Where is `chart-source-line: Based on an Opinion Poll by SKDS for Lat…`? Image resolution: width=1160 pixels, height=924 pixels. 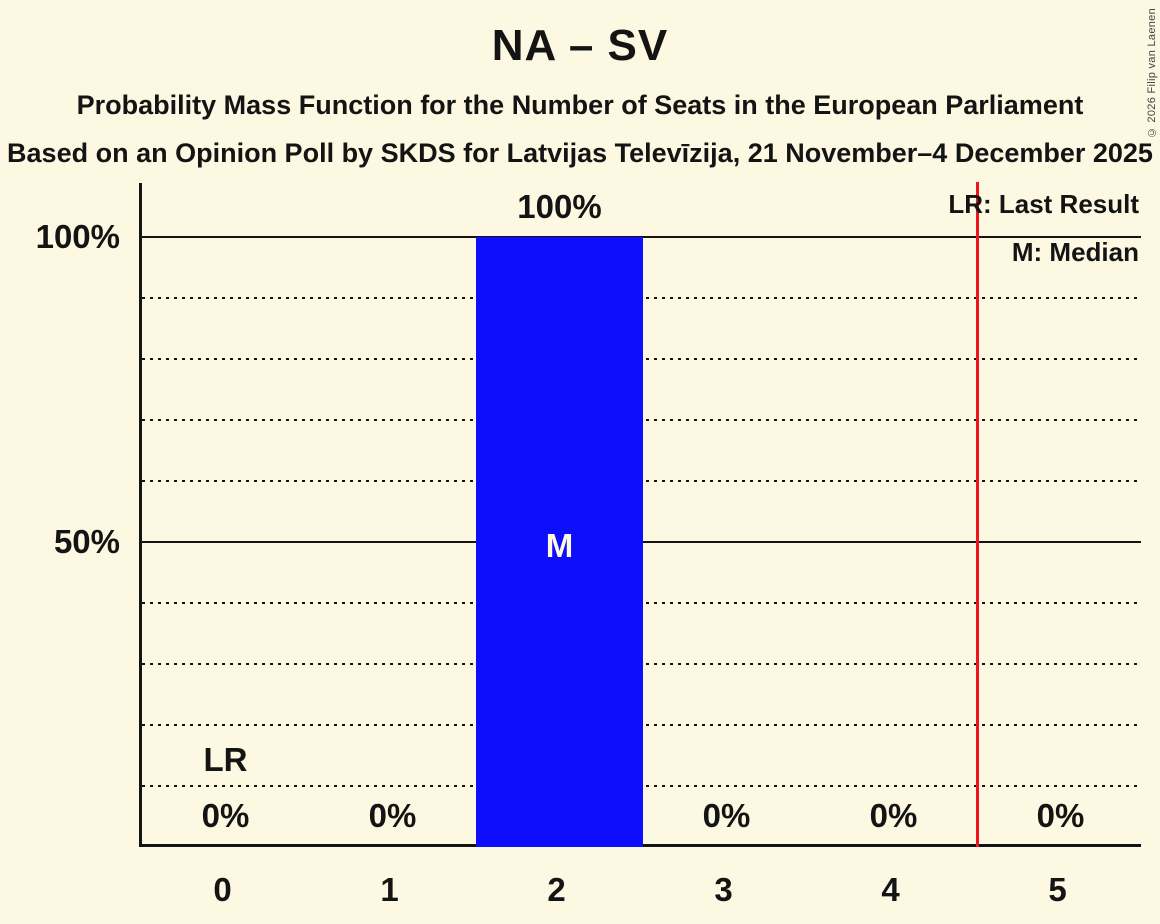 chart-source-line: Based on an Opinion Poll by SKDS for Lat… is located at coordinates (580, 153).